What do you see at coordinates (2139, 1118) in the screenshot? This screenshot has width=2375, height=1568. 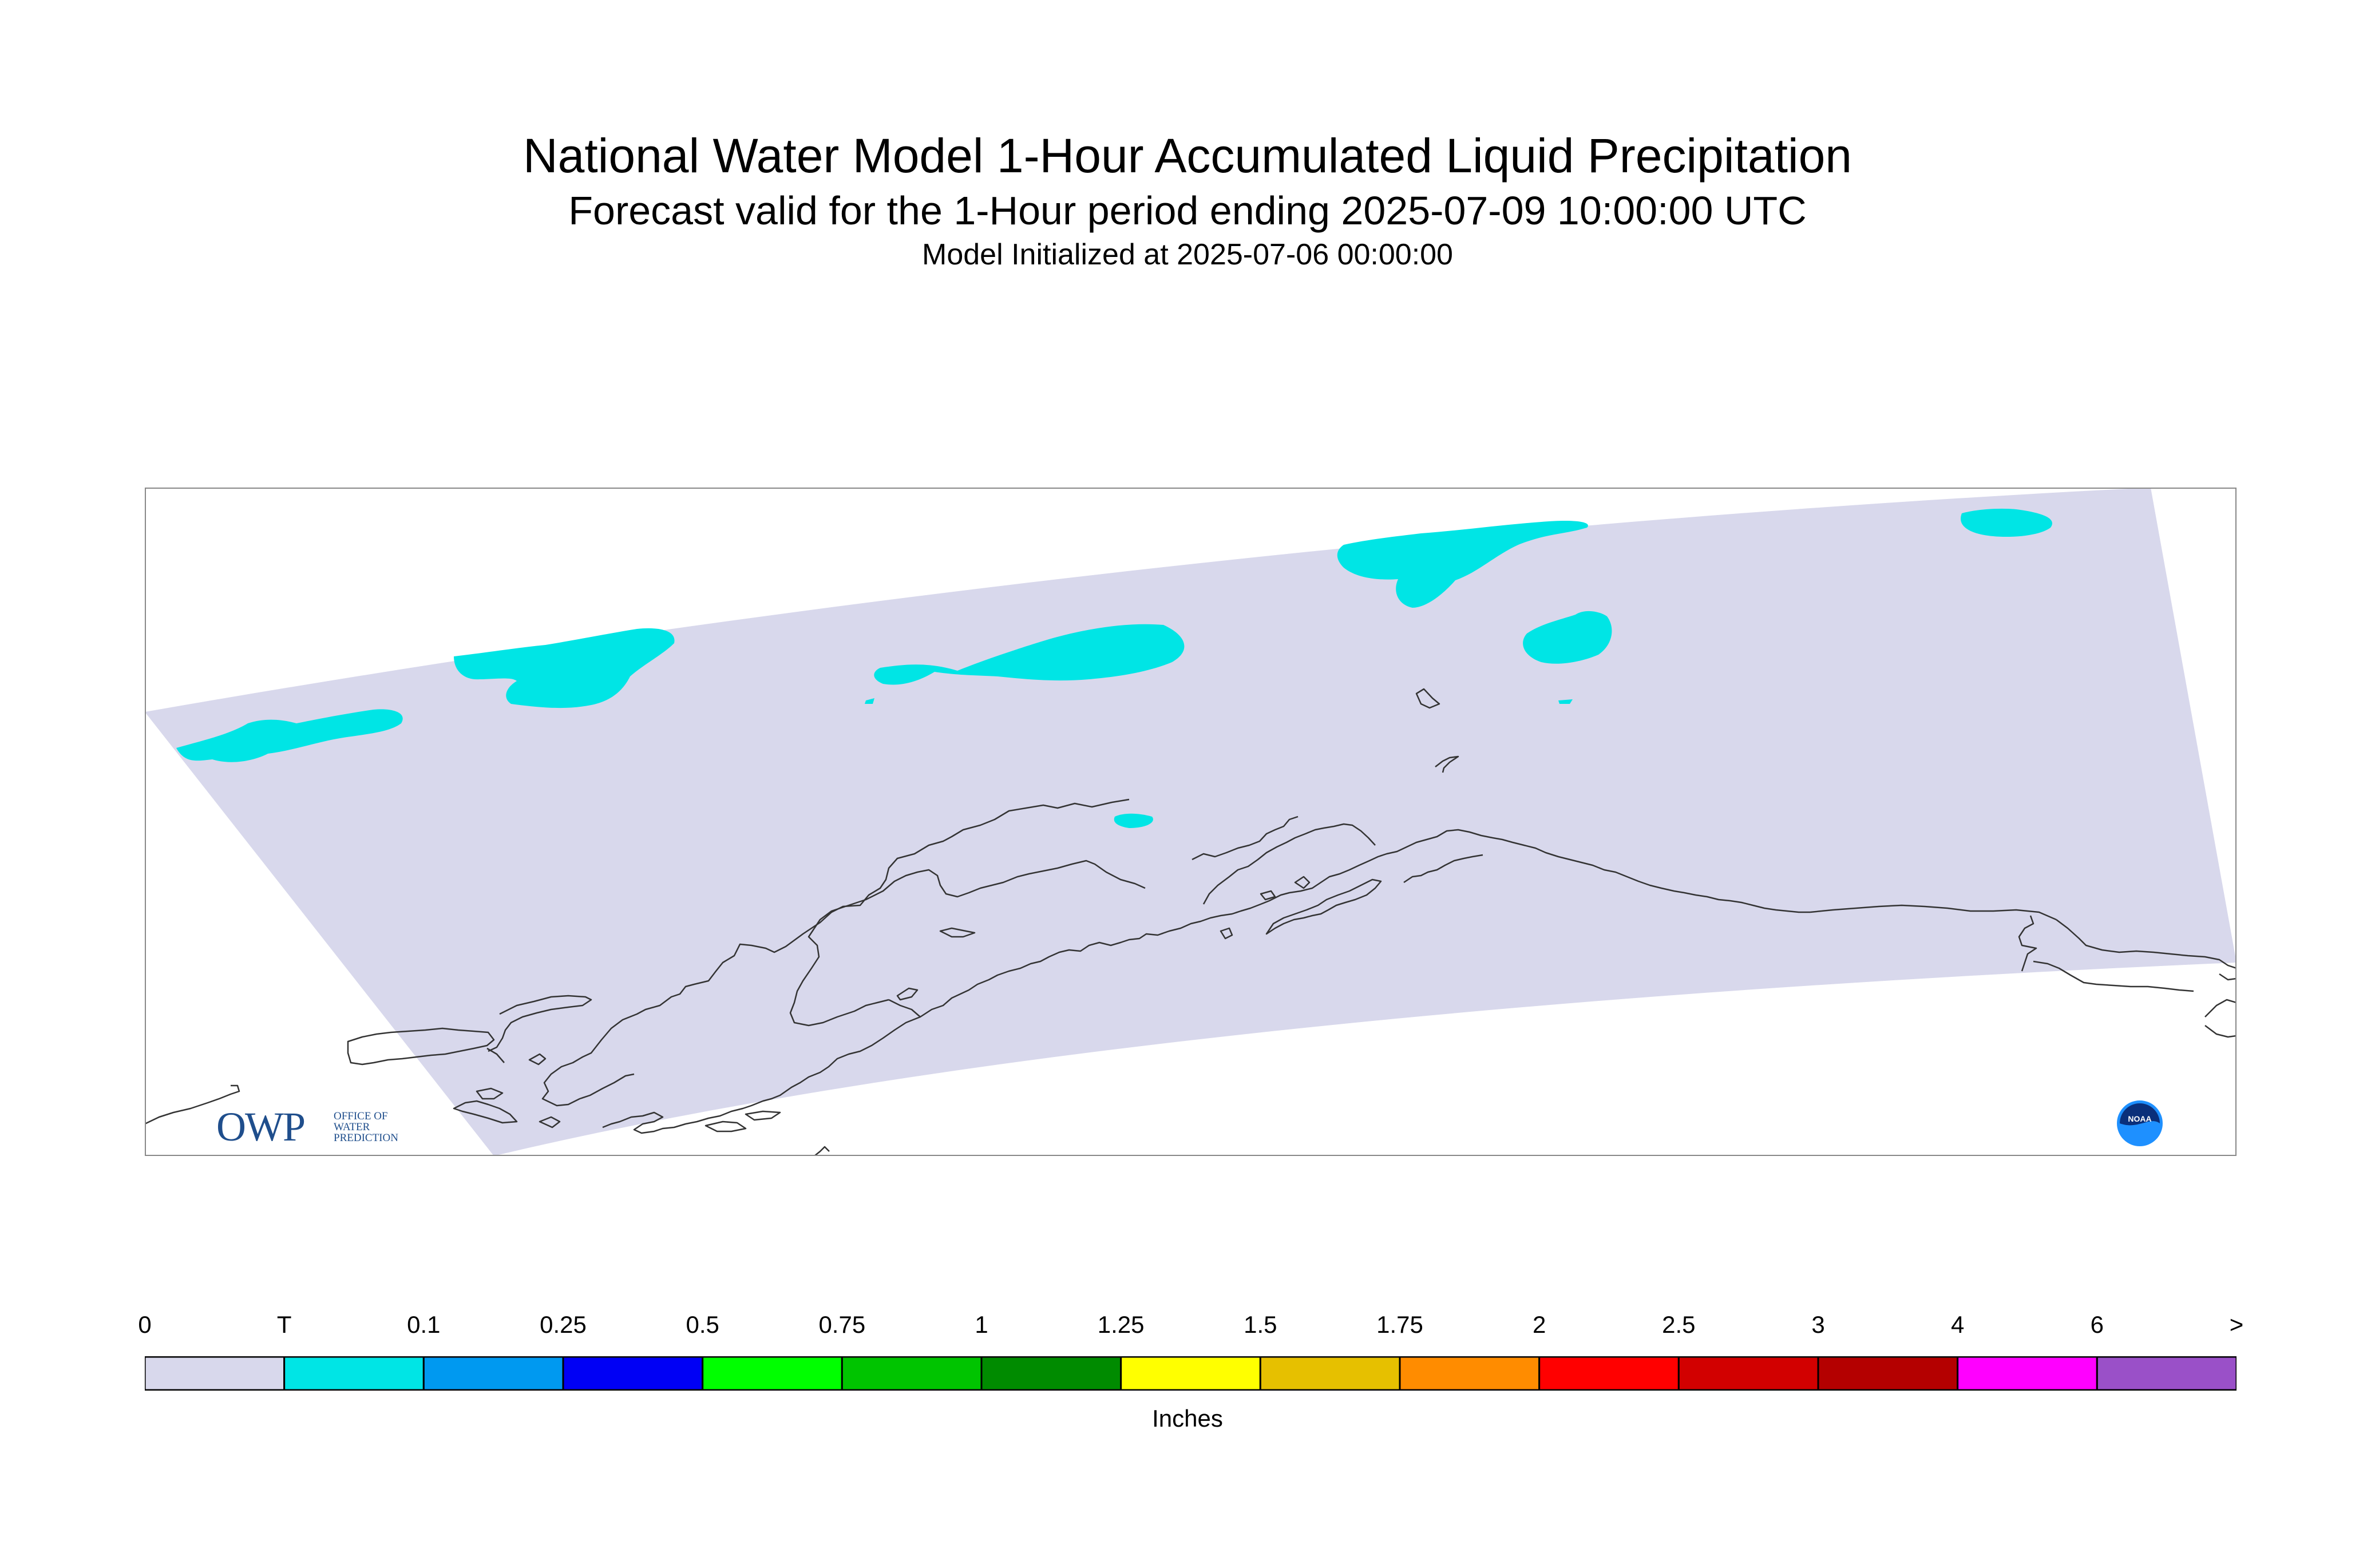 I see `noaa-logo-text: NOAA` at bounding box center [2139, 1118].